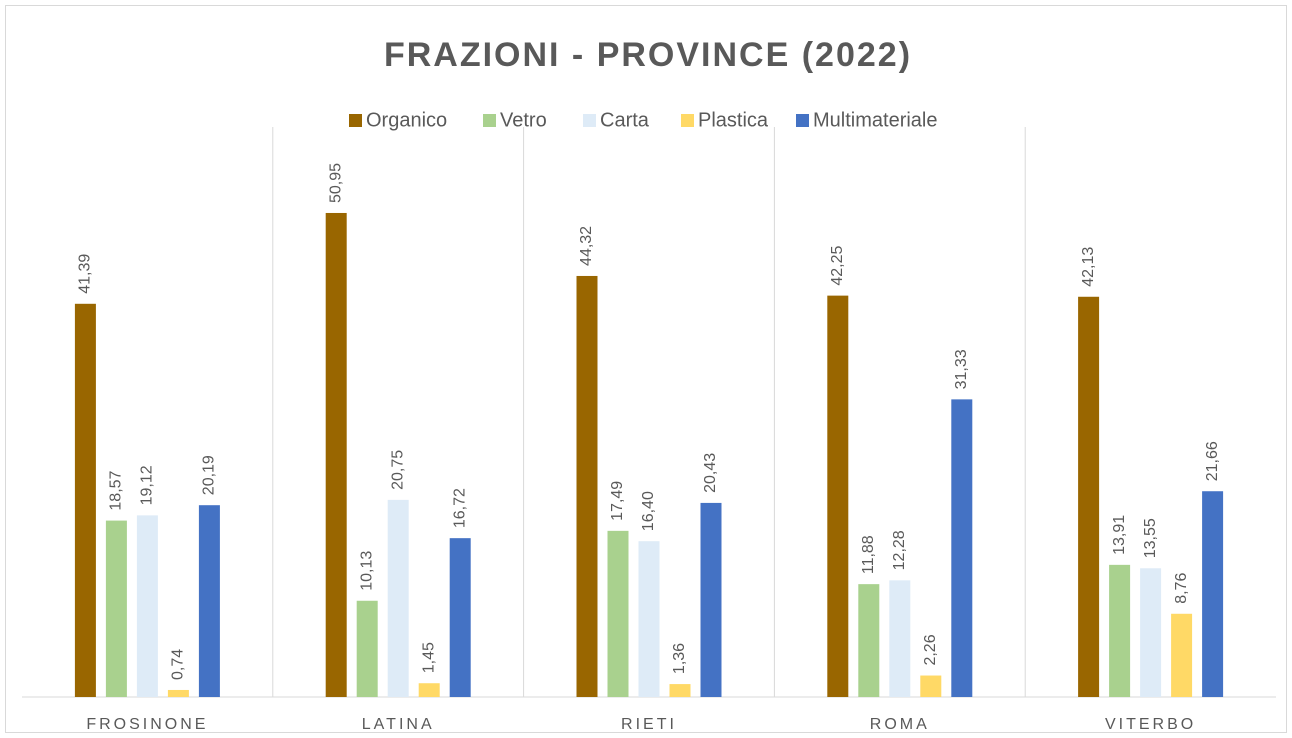 This screenshot has width=1292, height=738. I want to click on legend-label: Organico, so click(406, 120).